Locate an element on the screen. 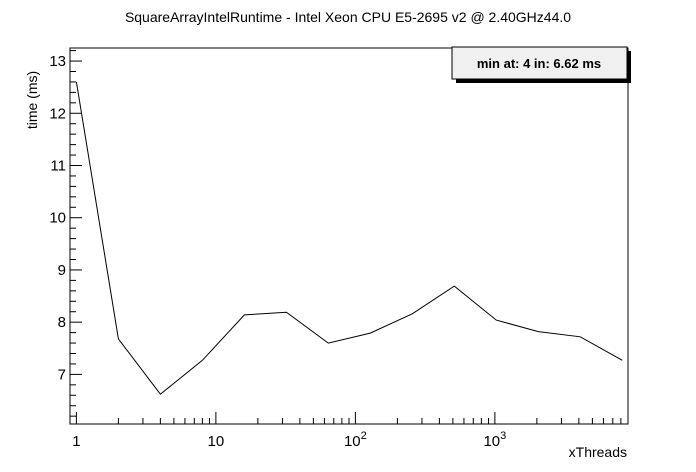 This screenshot has height=472, width=696. y-tick-label: 13 is located at coordinates (57, 61).